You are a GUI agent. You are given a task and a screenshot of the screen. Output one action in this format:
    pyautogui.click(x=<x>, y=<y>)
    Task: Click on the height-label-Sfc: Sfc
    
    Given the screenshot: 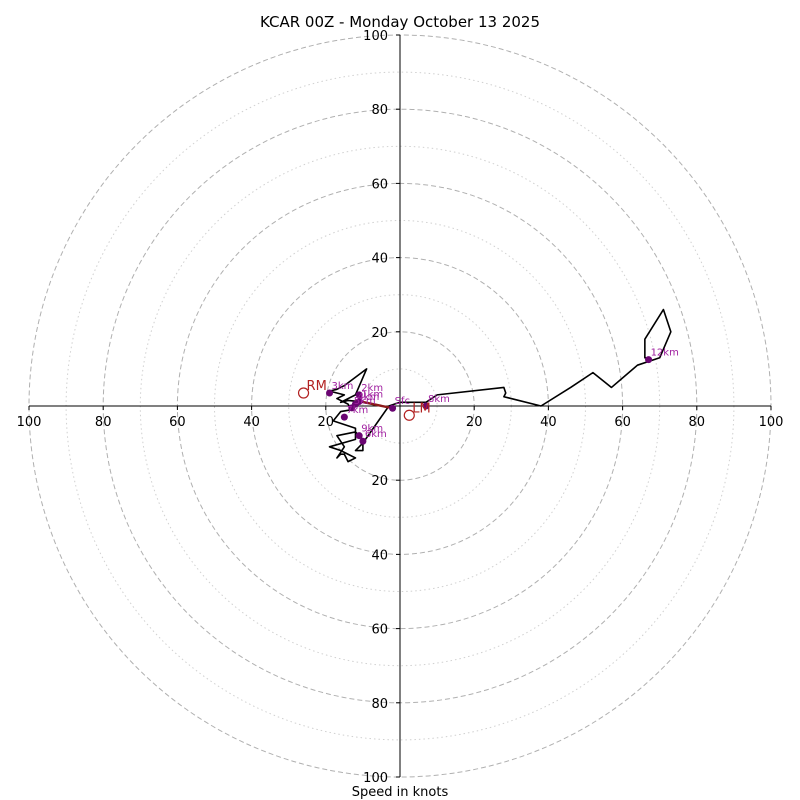 What is the action you would take?
    pyautogui.click(x=402, y=401)
    